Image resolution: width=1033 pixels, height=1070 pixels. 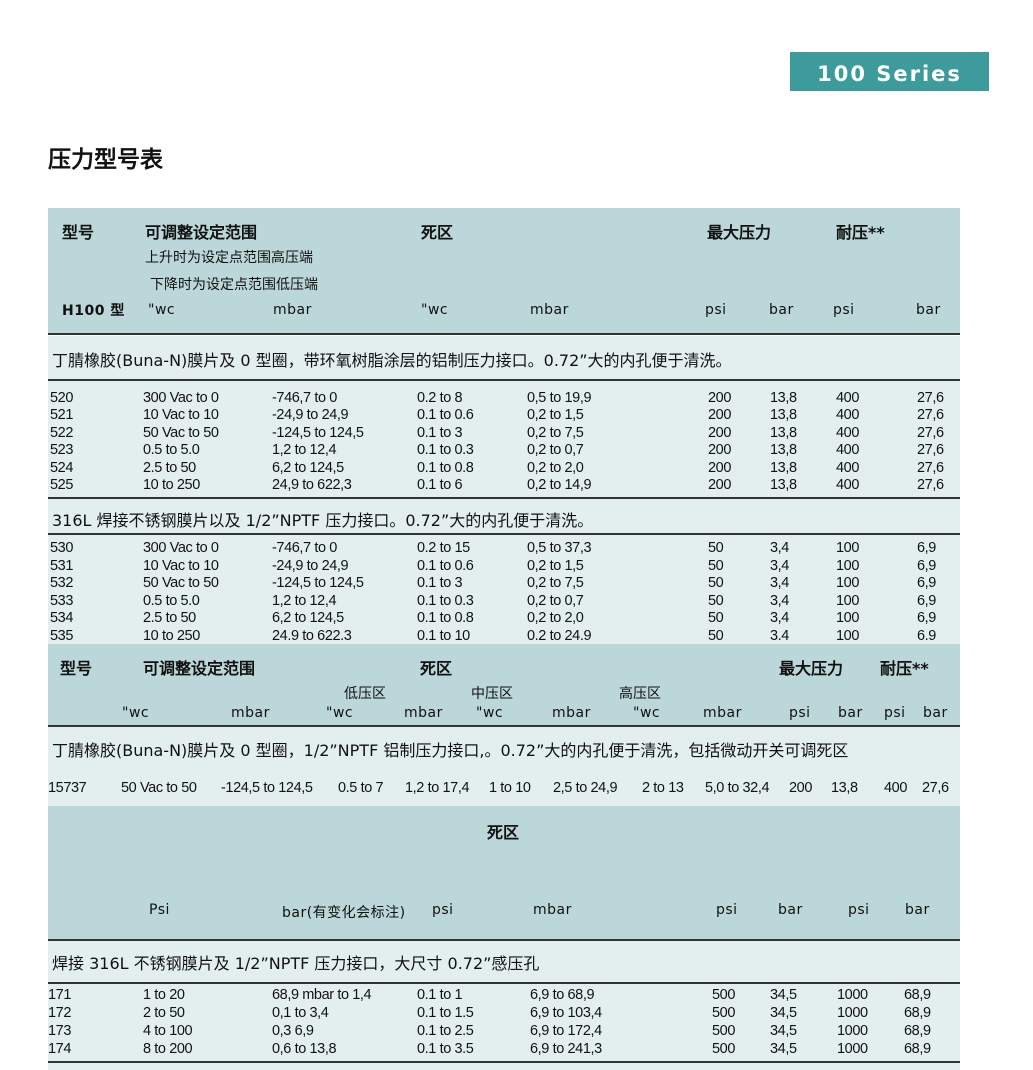 What do you see at coordinates (168, 1031) in the screenshot?
I see `table-cell: 4 to 100` at bounding box center [168, 1031].